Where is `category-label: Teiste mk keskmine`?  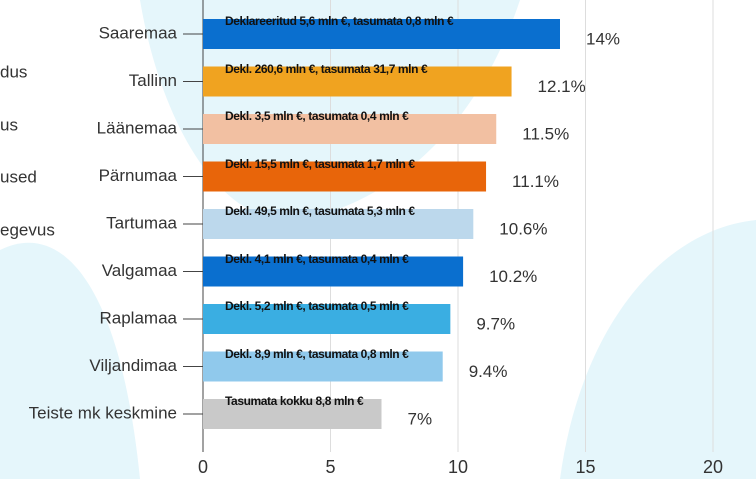 category-label: Teiste mk keskmine is located at coordinates (103, 412).